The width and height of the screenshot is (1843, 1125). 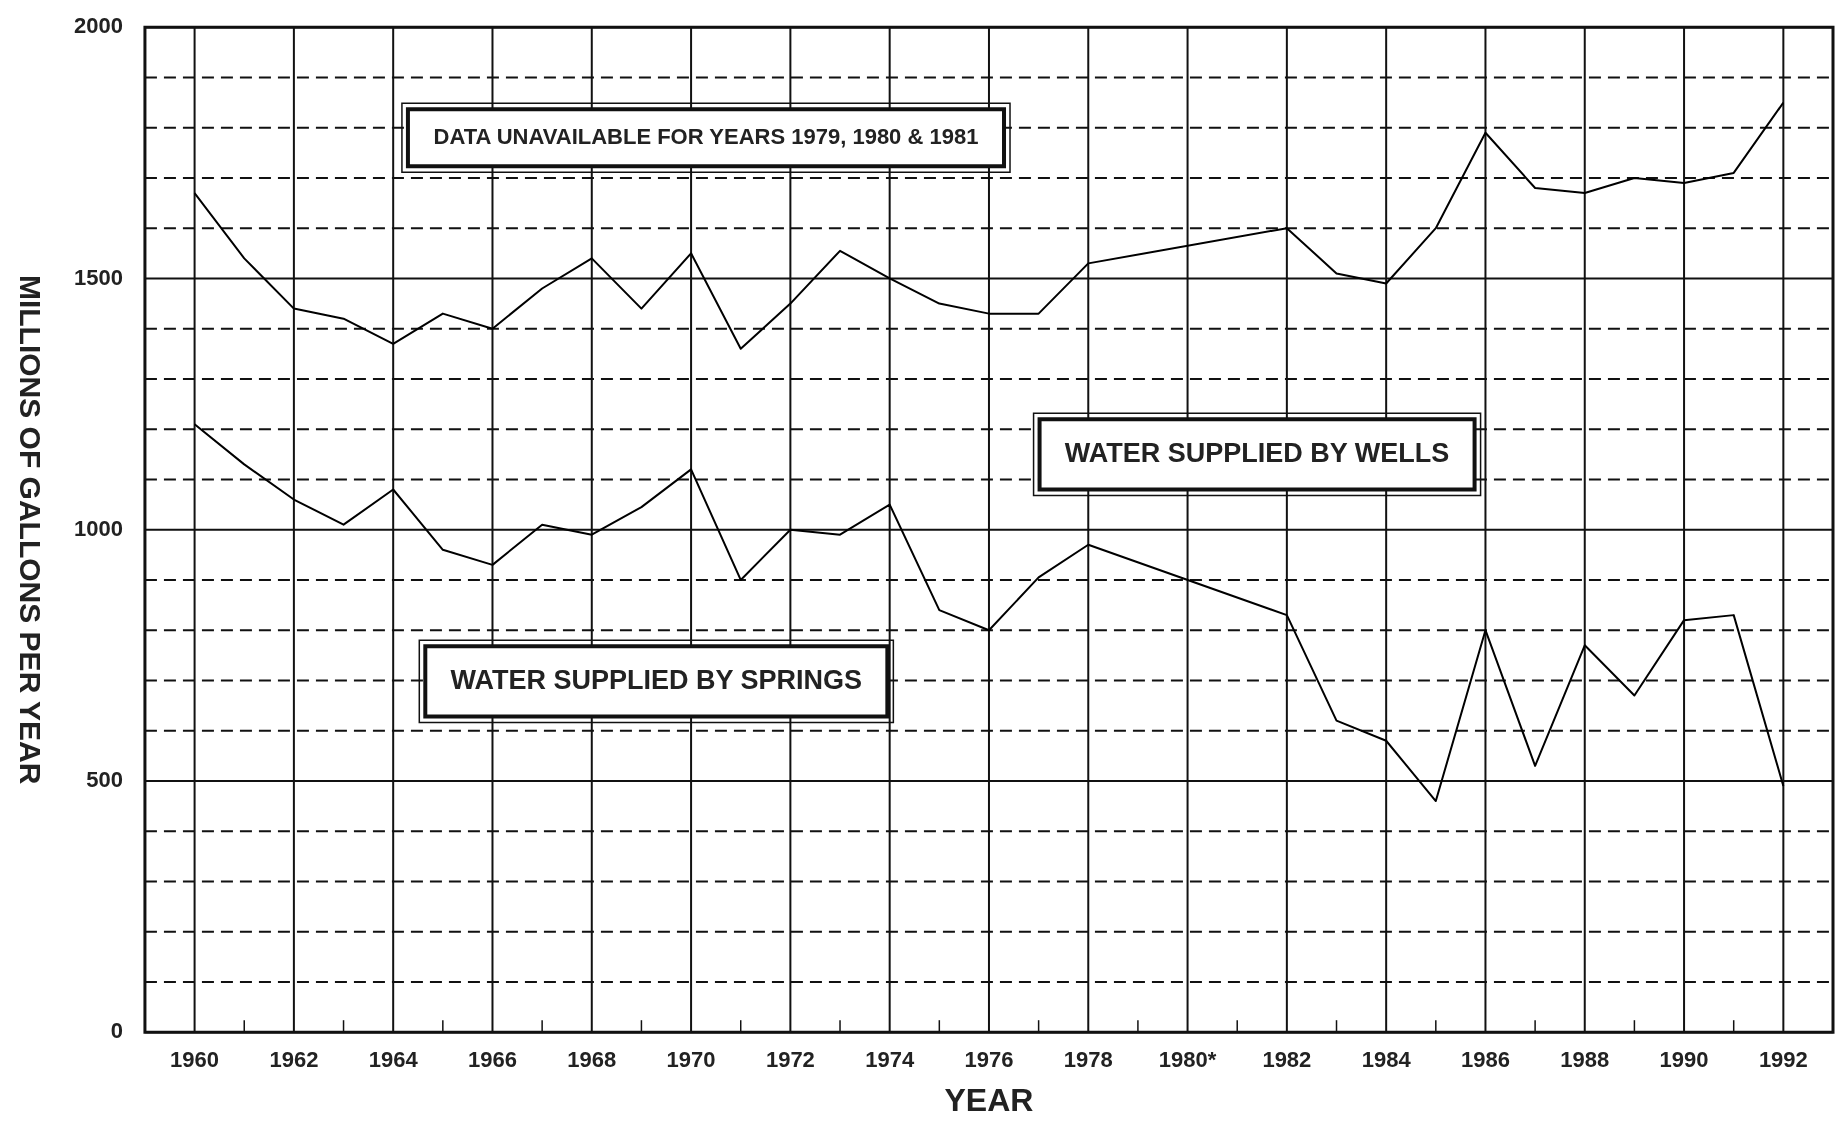 What do you see at coordinates (98, 528) in the screenshot?
I see `y-tick-label: 1000` at bounding box center [98, 528].